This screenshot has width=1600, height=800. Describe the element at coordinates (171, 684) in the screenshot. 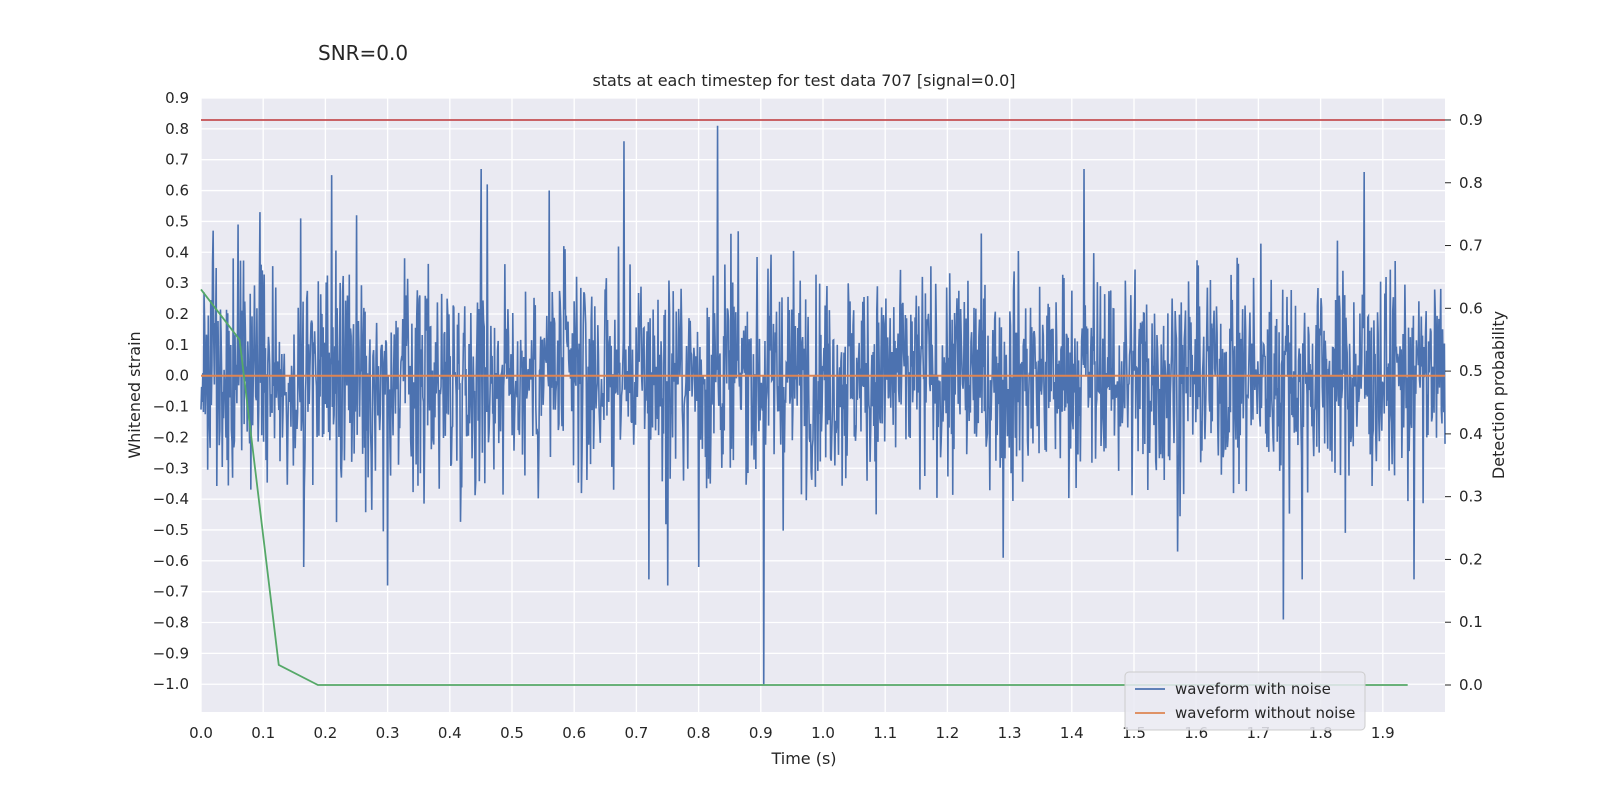

I see `y-tick-label: −1.0` at that location.